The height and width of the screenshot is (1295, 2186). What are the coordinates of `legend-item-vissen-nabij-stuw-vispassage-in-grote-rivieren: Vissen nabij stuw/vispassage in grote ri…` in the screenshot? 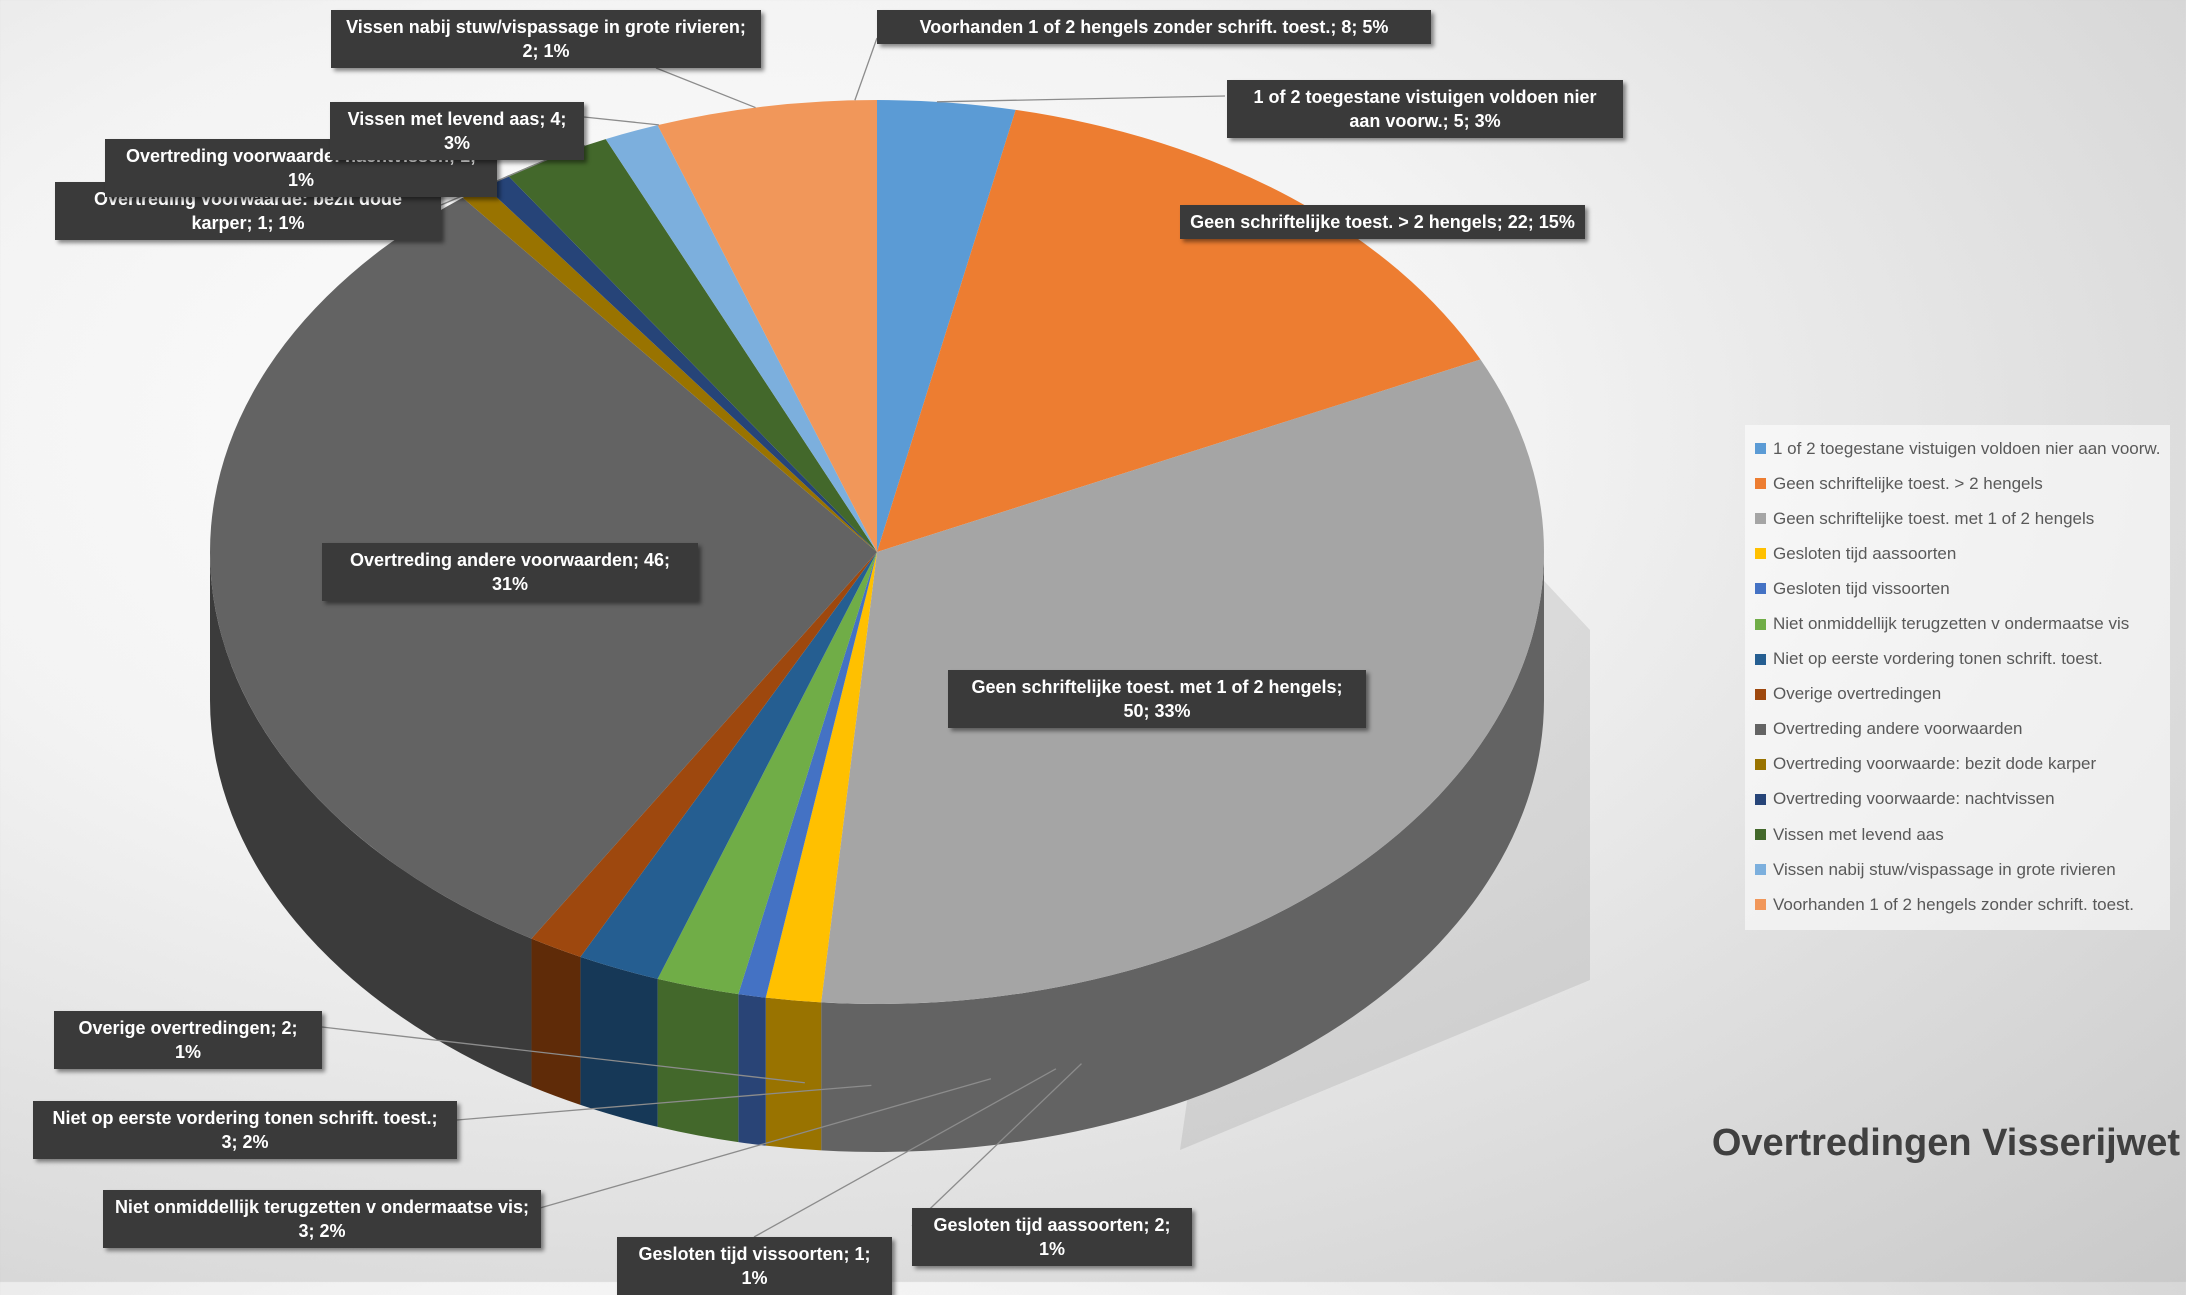 It's located at (1958, 869).